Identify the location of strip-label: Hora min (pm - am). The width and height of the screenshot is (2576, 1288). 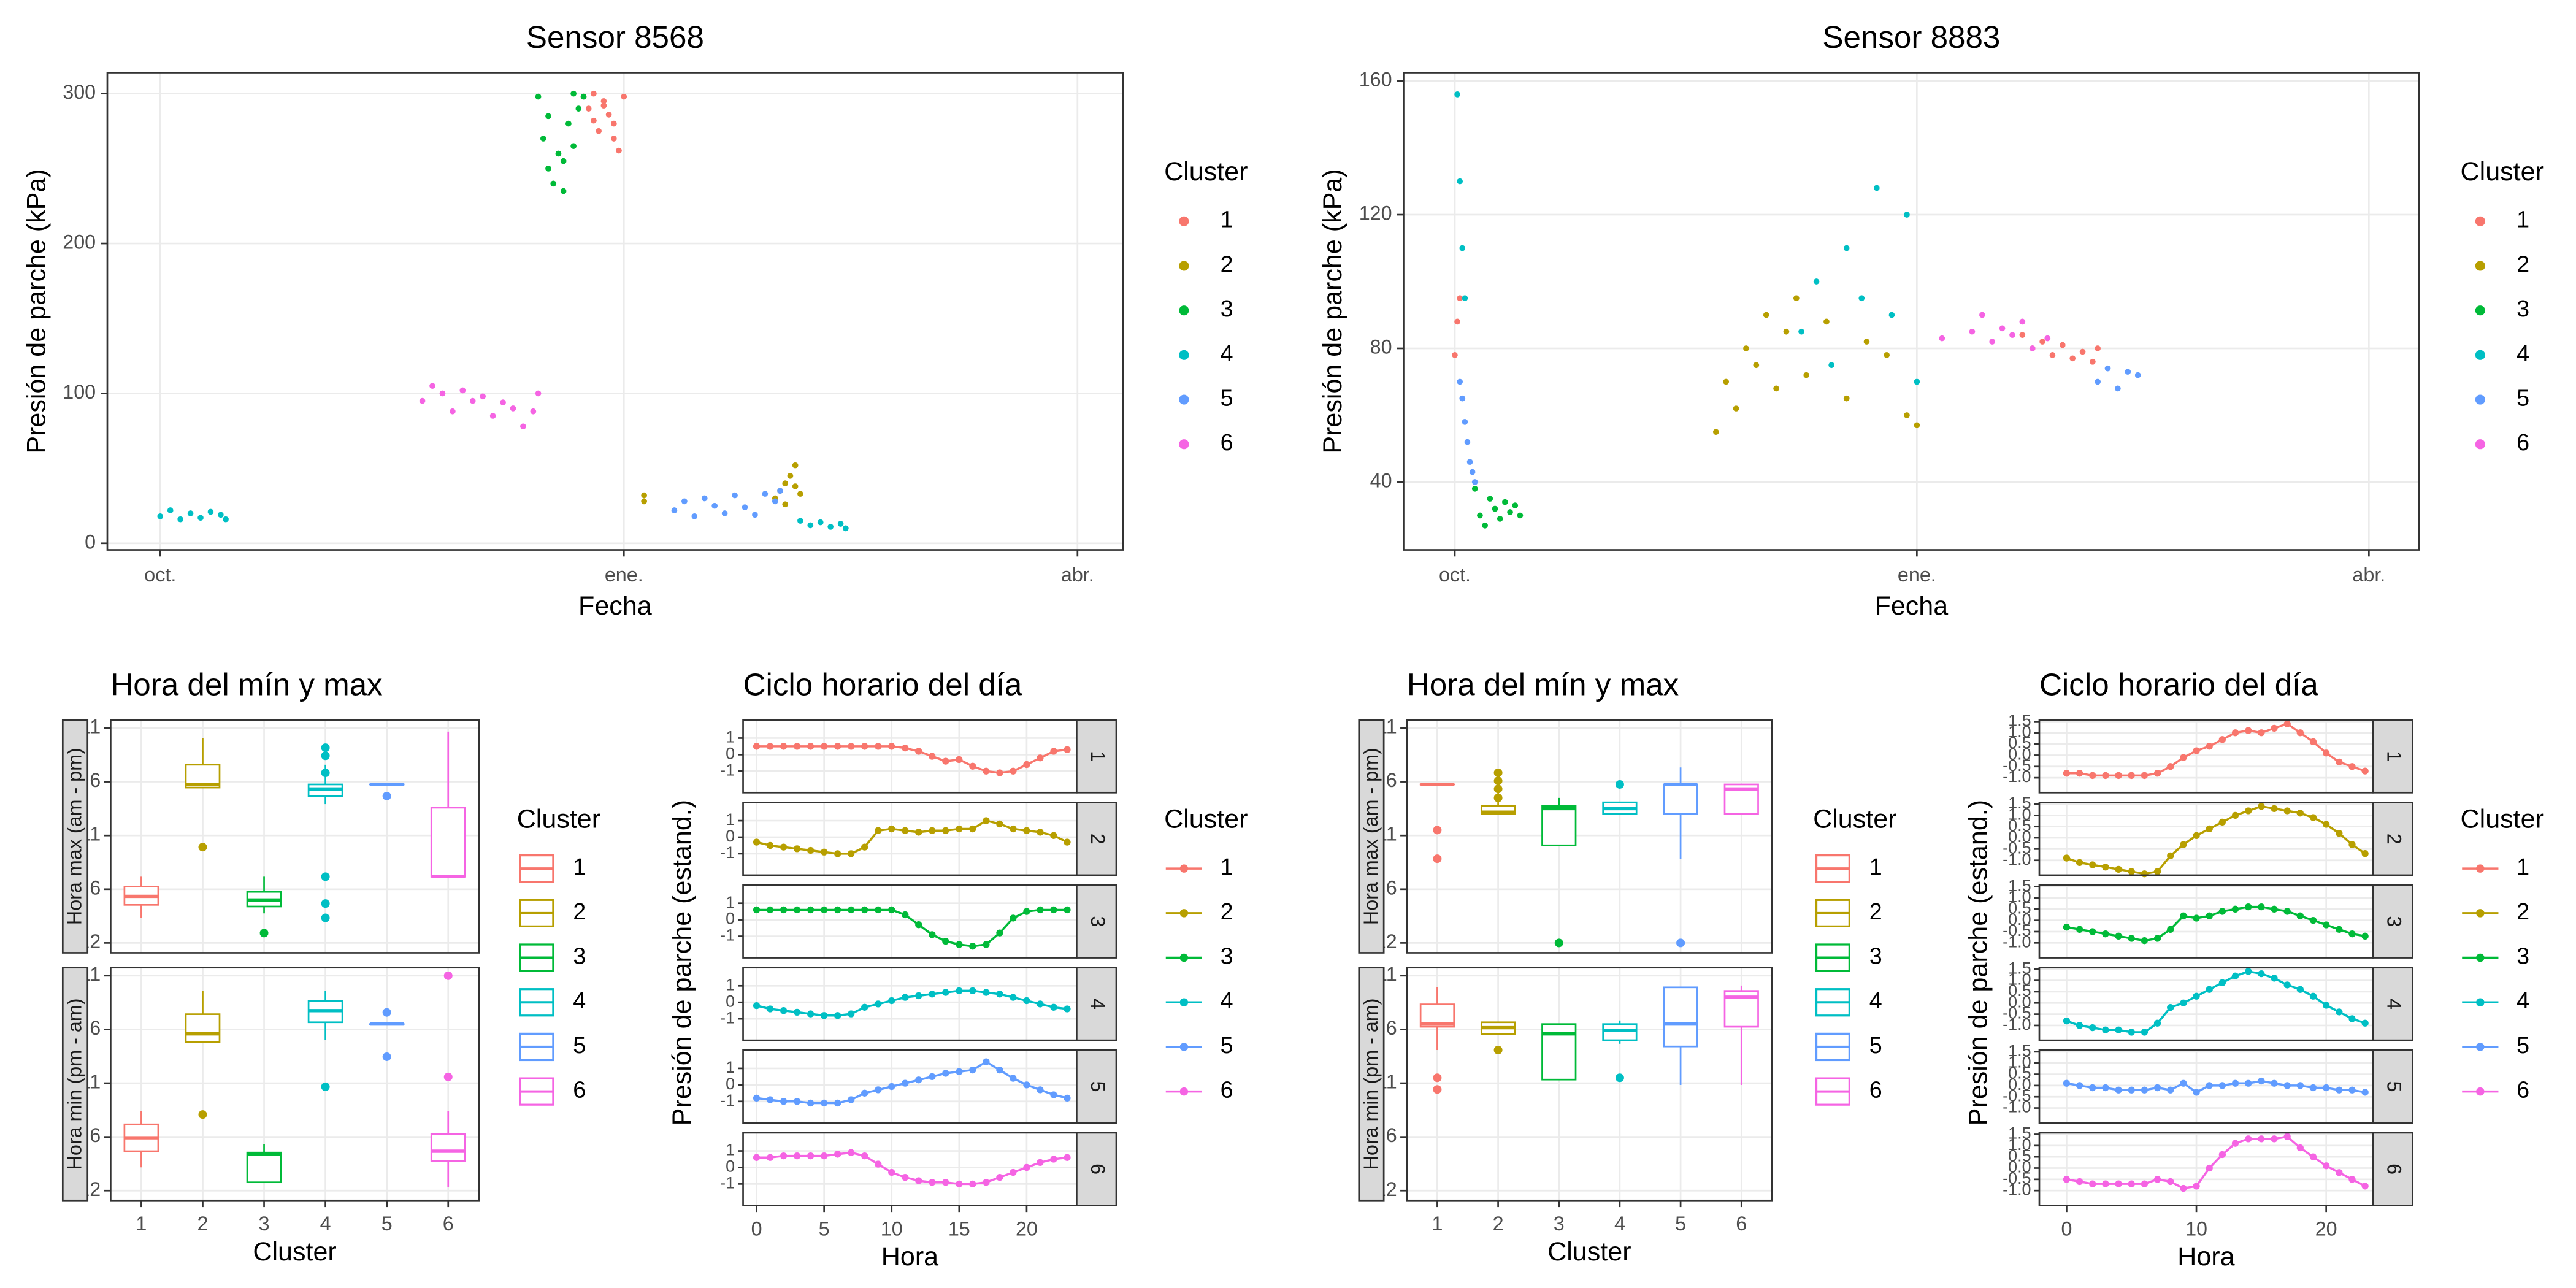
(1371, 1084).